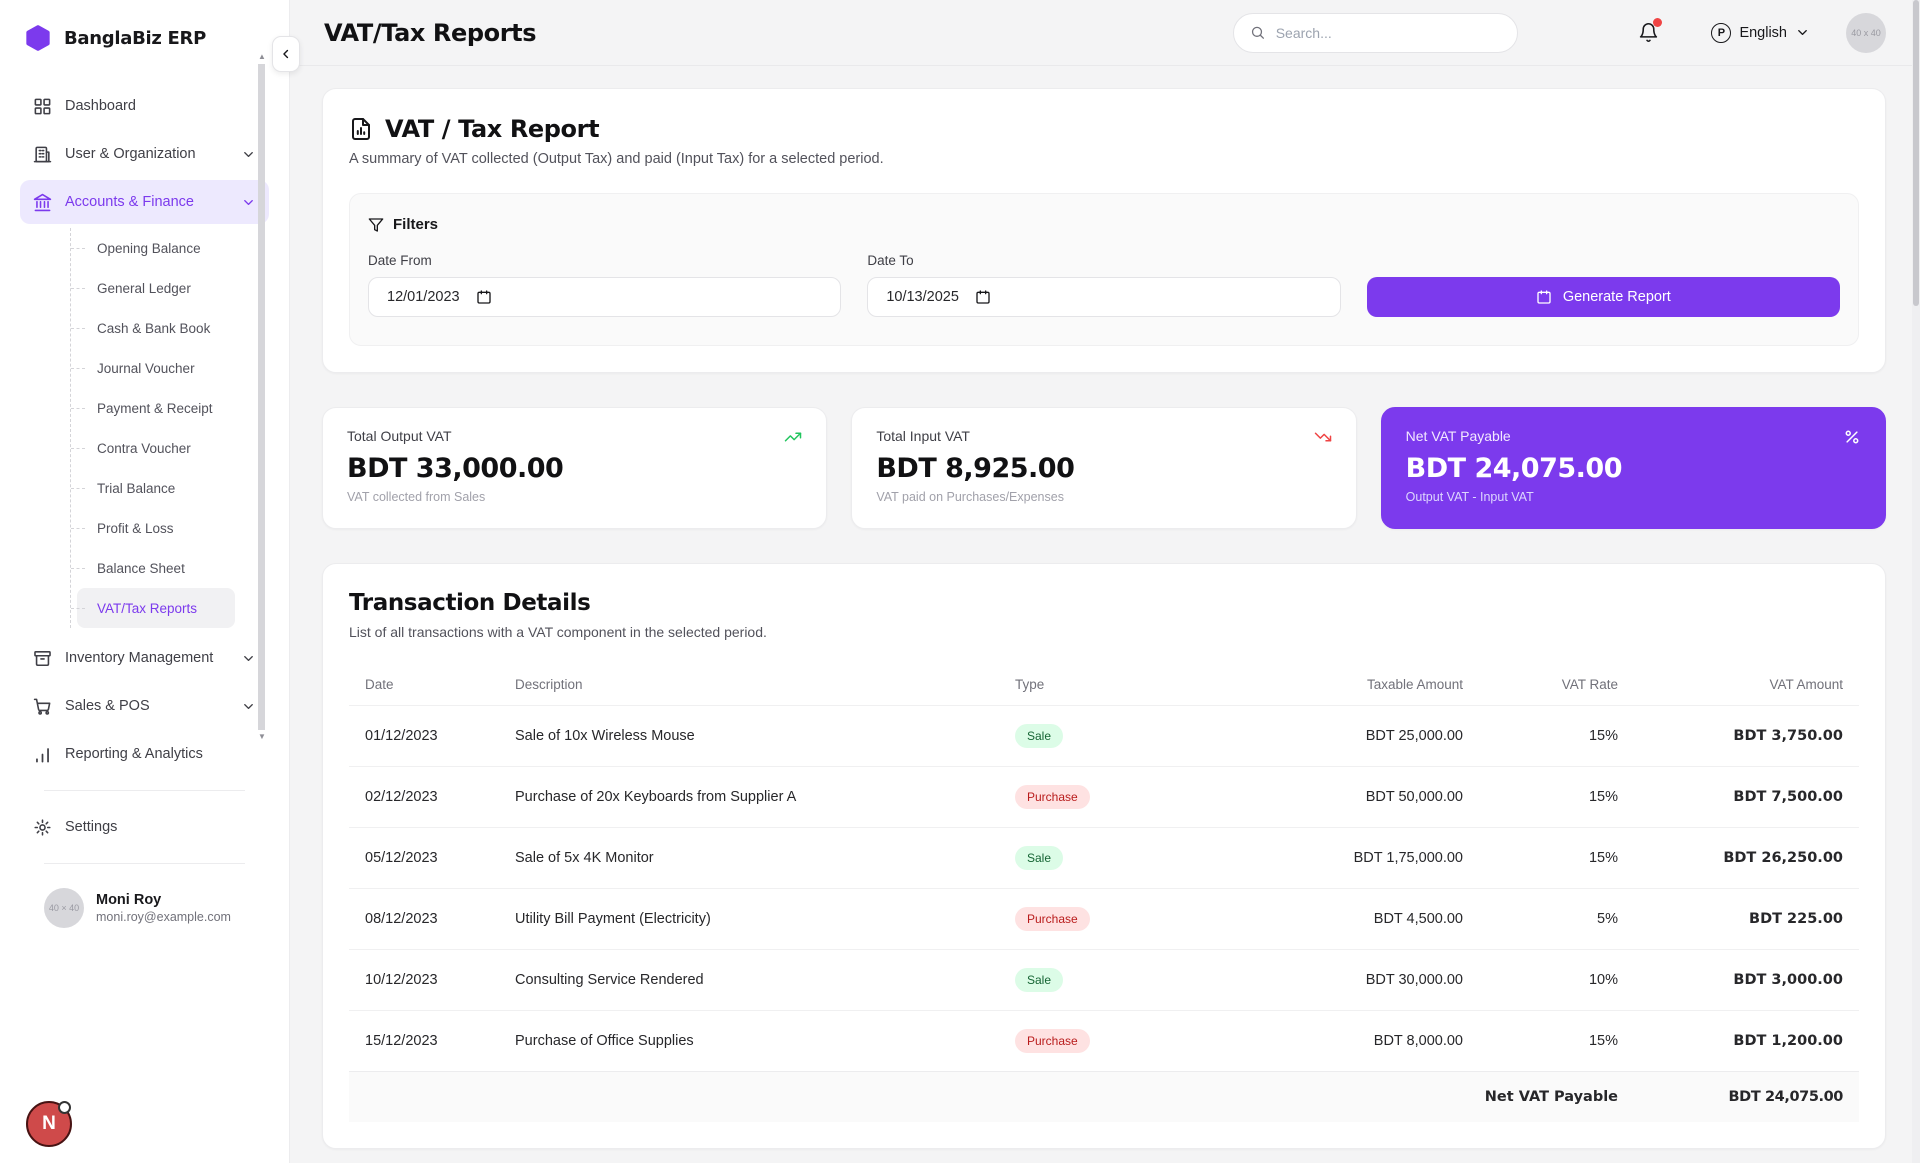  Describe the element at coordinates (549, 684) in the screenshot. I see `column-header-description: Description` at that location.